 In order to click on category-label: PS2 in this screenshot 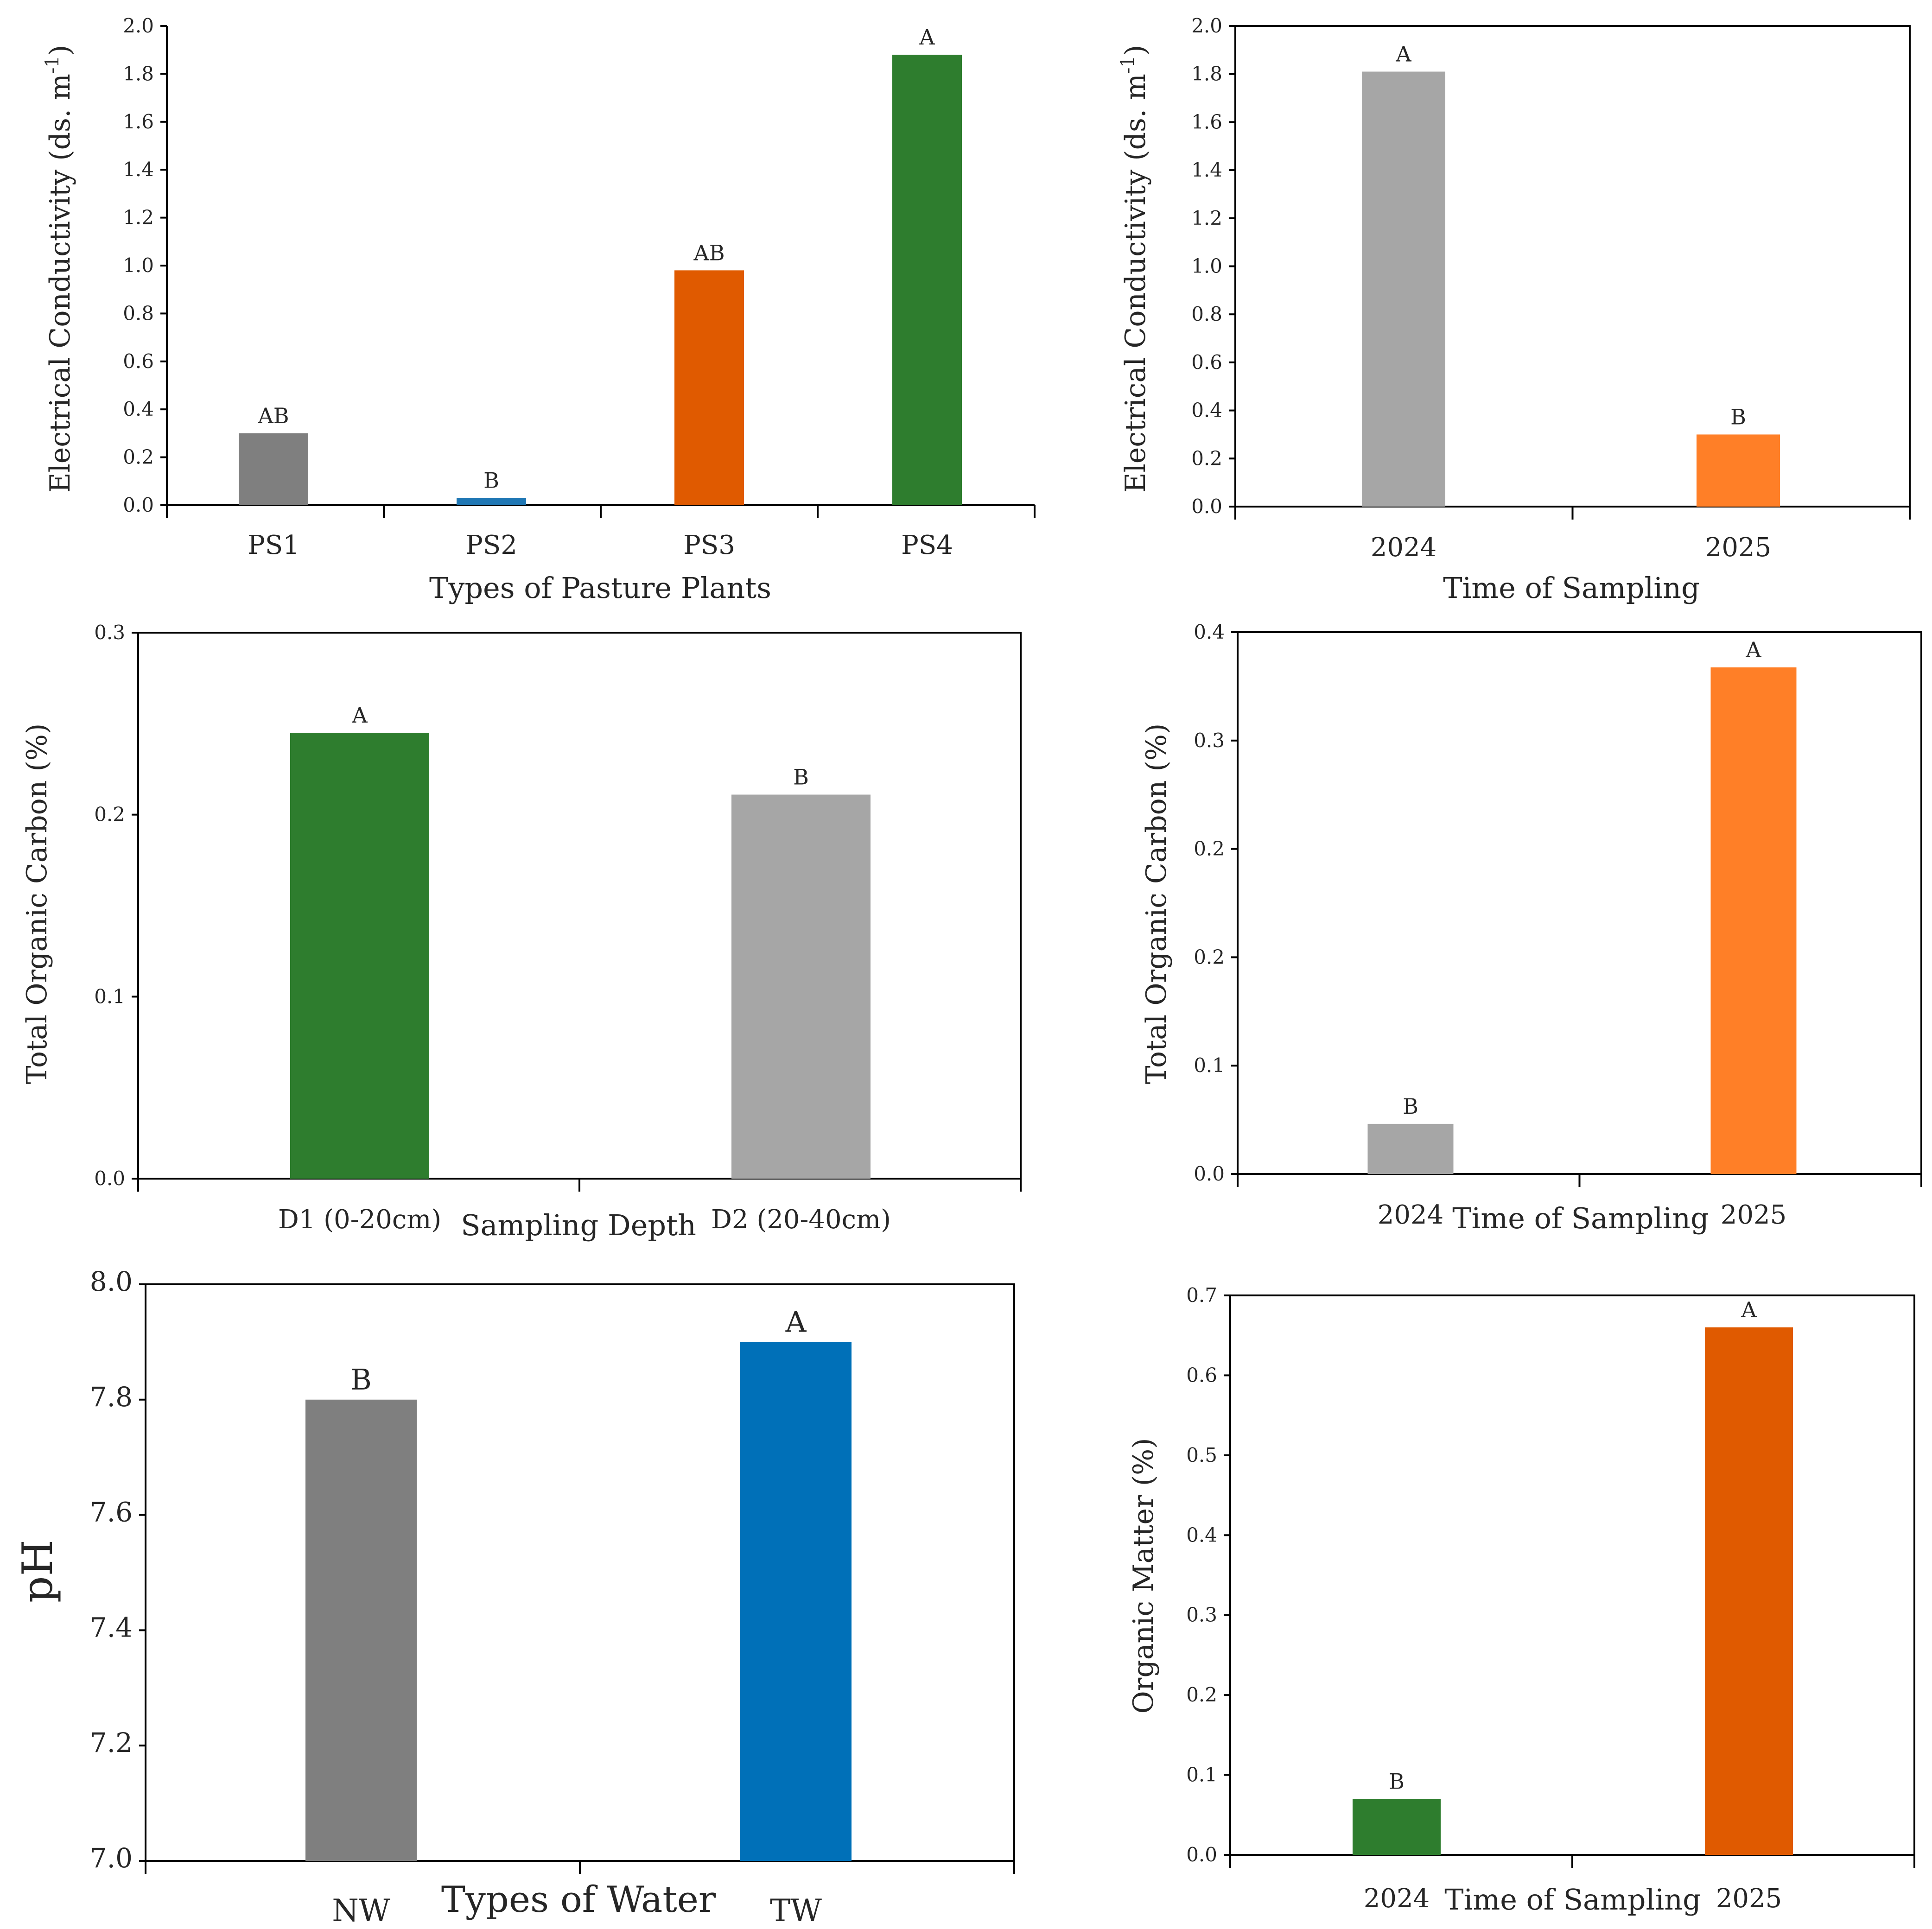, I will do `click(491, 545)`.